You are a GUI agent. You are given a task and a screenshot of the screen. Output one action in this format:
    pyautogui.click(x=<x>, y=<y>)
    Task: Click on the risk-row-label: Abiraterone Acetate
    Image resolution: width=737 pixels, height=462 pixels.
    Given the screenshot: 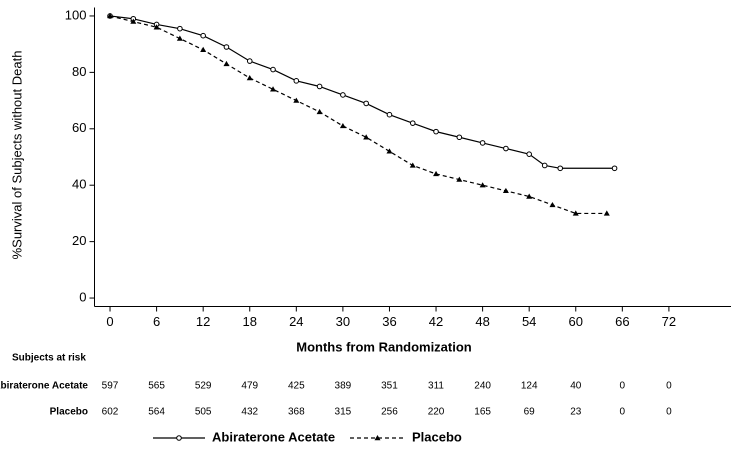 What is the action you would take?
    pyautogui.click(x=44, y=386)
    